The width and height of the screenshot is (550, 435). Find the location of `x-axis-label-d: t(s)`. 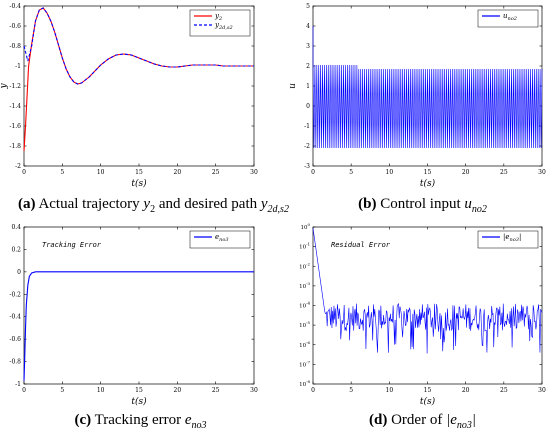

x-axis-label-d: t(s) is located at coordinates (428, 401).